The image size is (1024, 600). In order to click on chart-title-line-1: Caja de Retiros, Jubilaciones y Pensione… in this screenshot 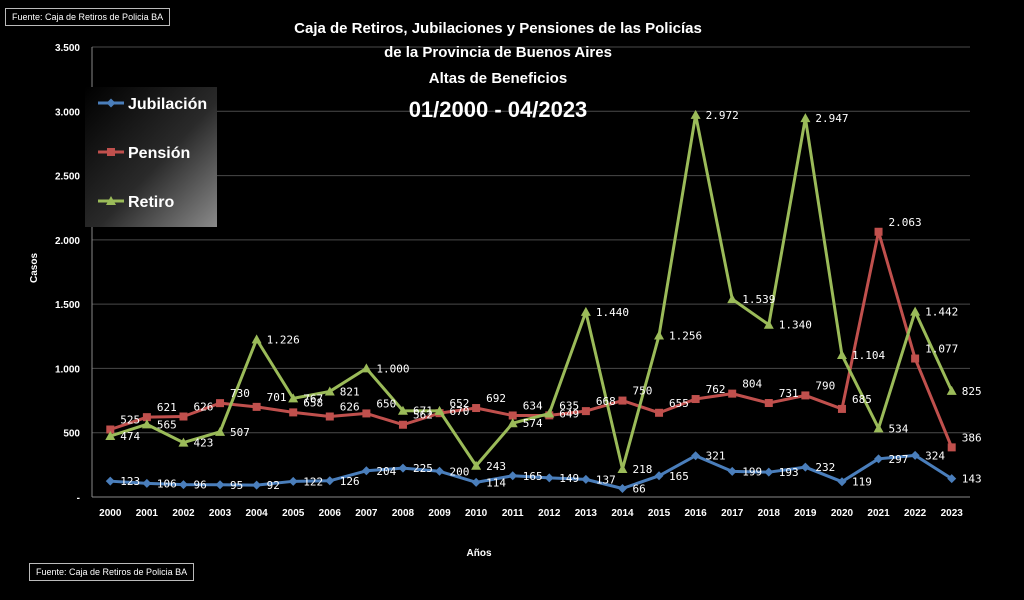, I will do `click(498, 28)`.